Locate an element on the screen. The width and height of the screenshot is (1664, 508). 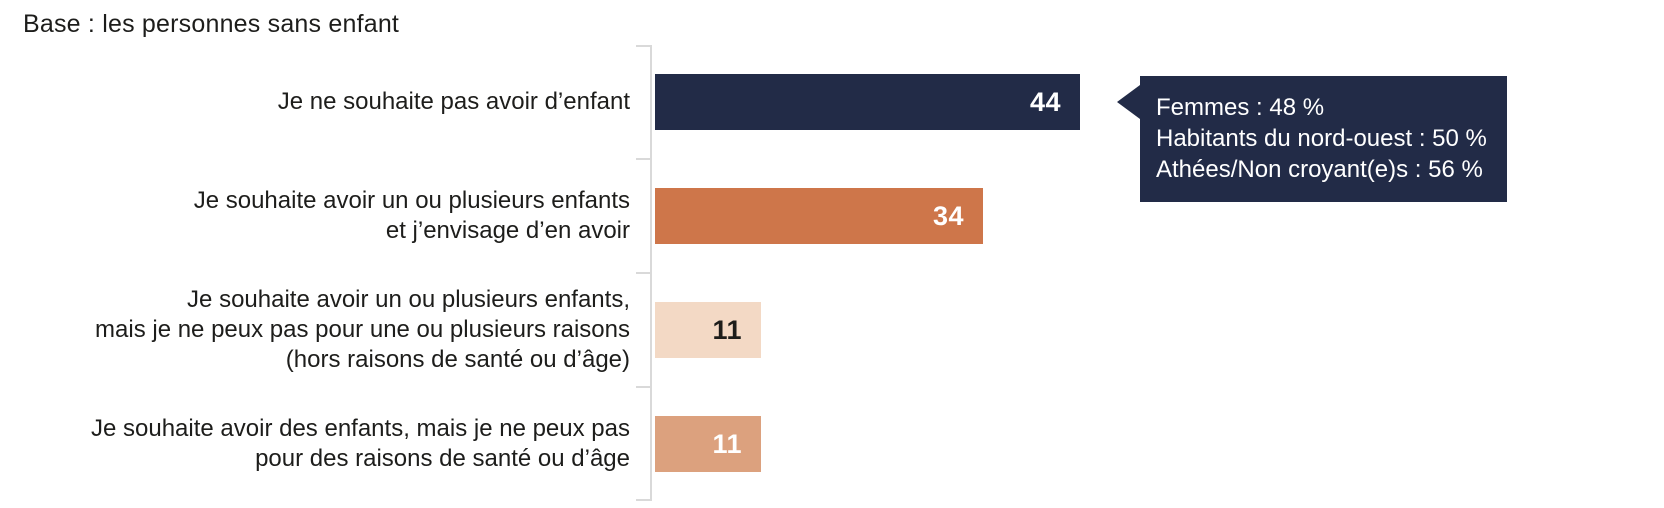
bar: 34 is located at coordinates (819, 216).